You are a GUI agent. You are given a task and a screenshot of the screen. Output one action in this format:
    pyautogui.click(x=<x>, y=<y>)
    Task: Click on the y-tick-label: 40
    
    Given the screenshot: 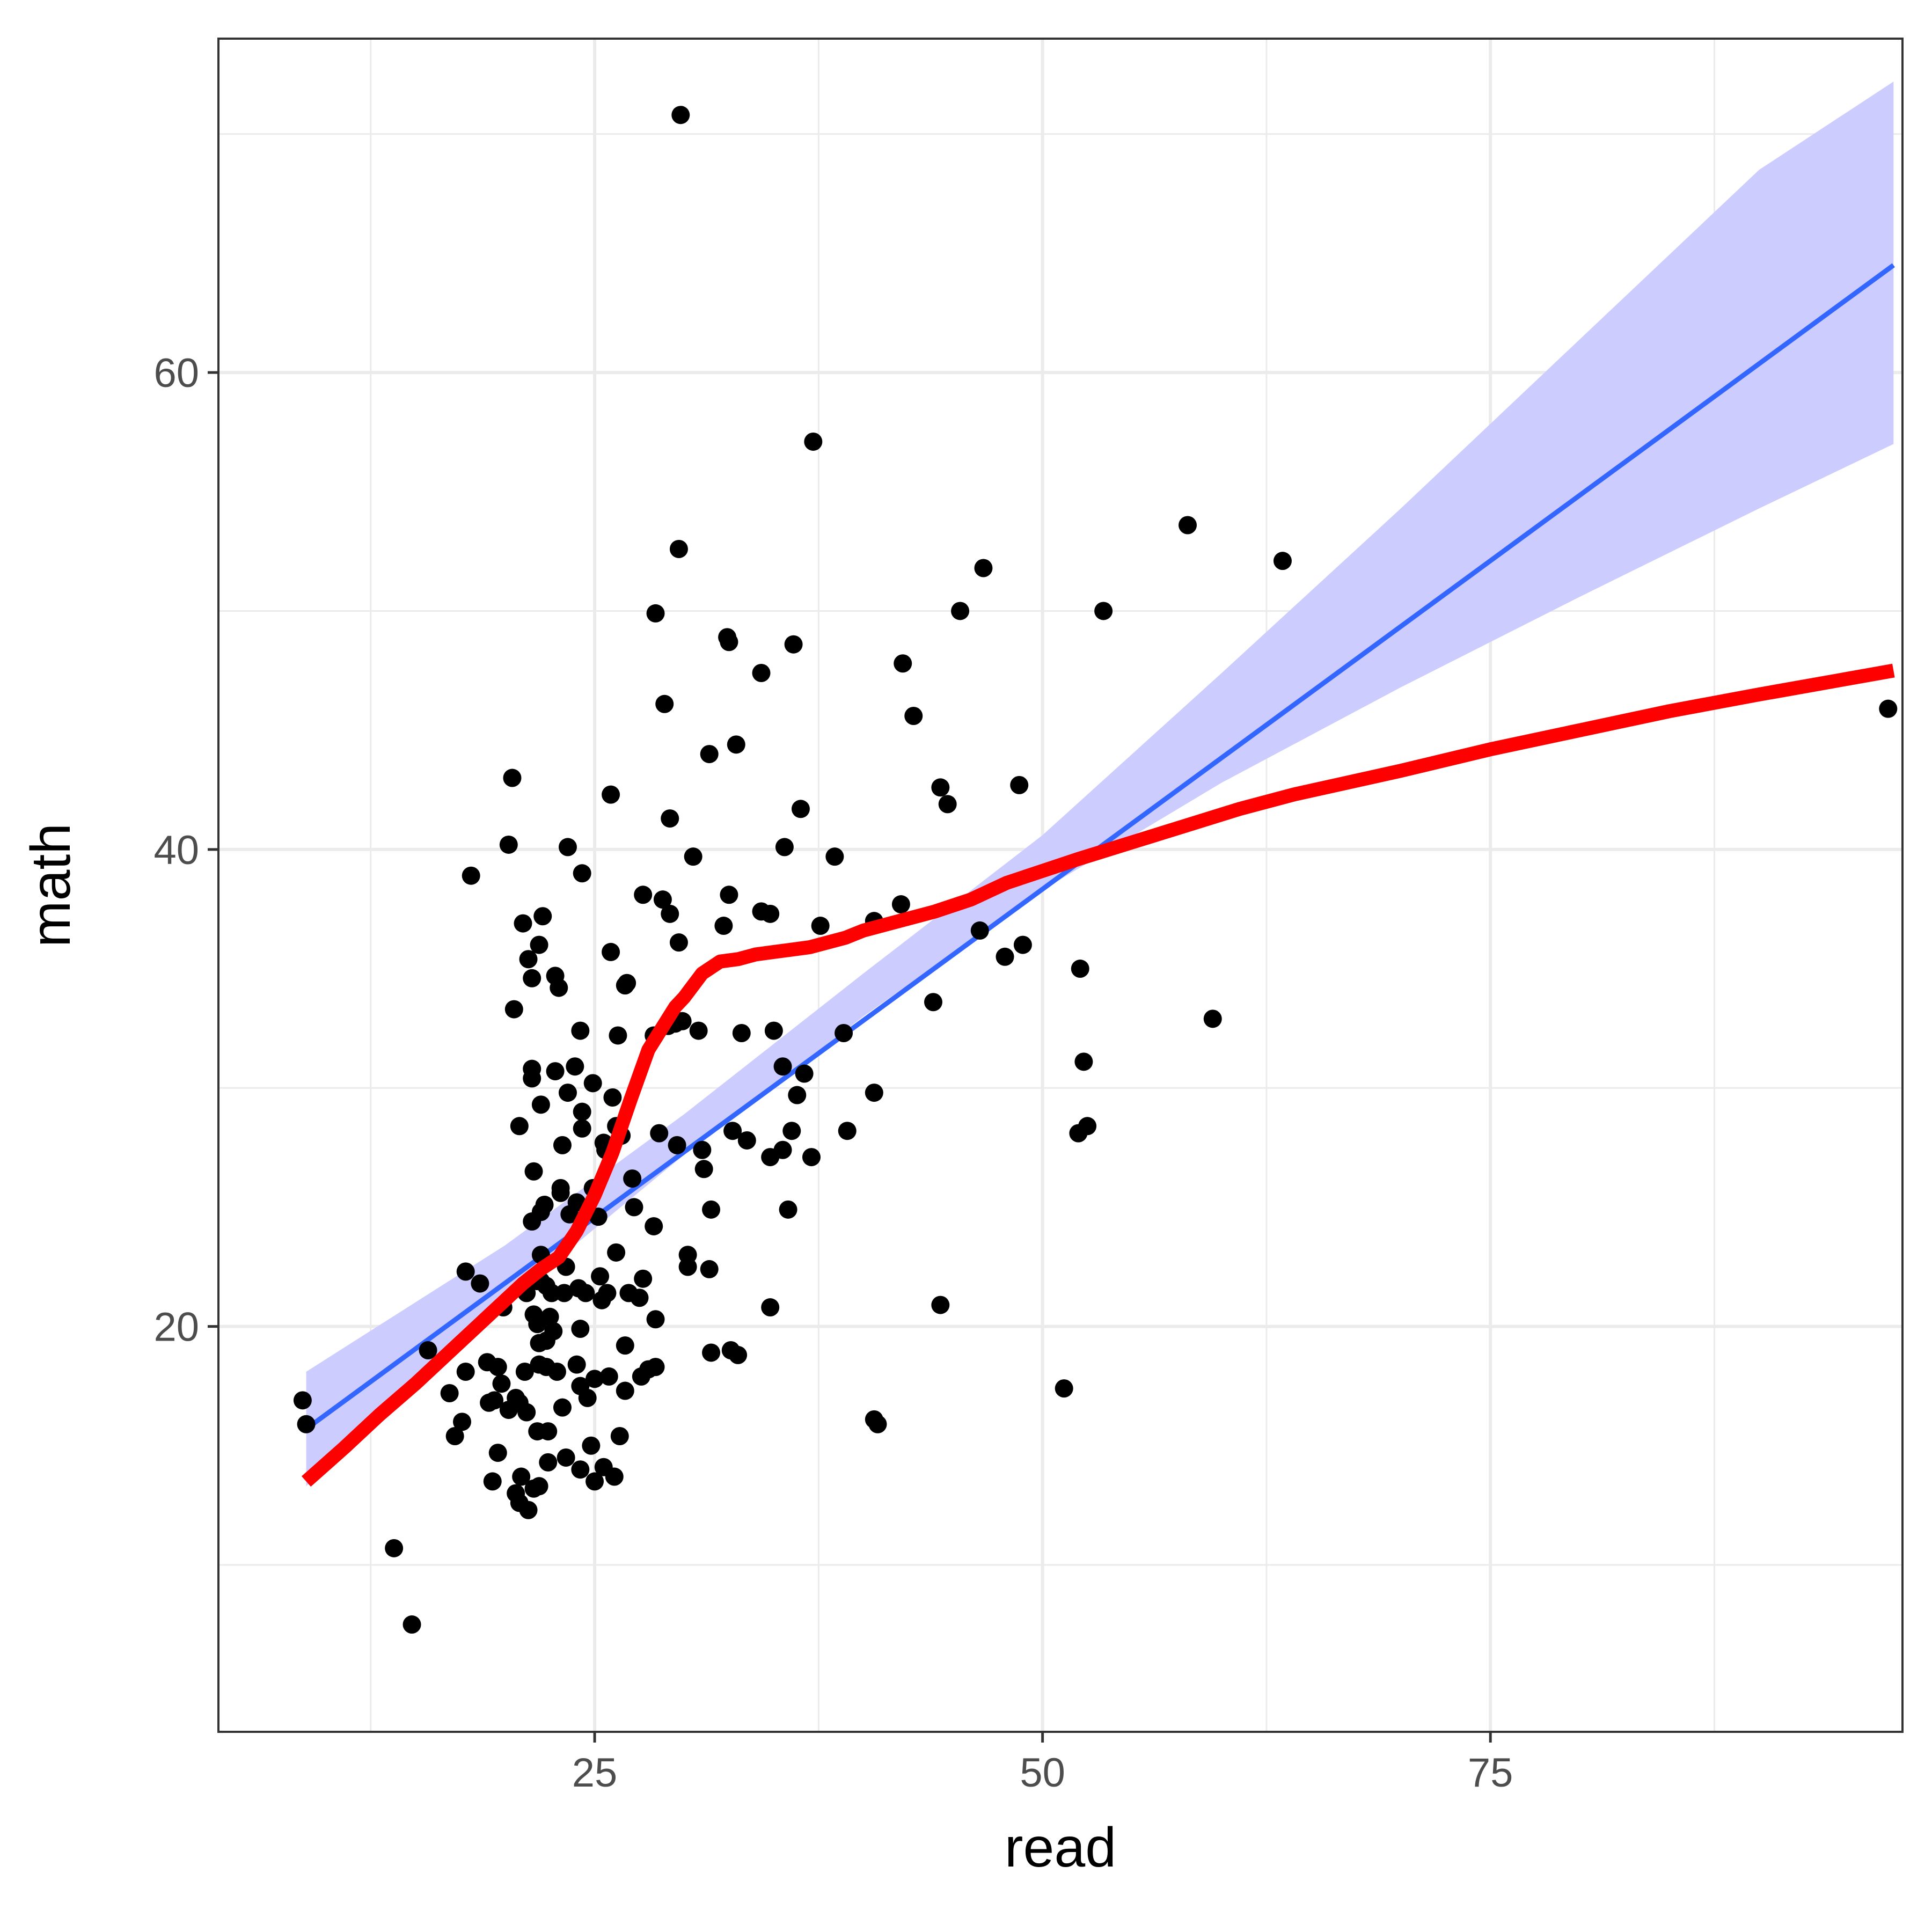 What is the action you would take?
    pyautogui.click(x=176, y=850)
    